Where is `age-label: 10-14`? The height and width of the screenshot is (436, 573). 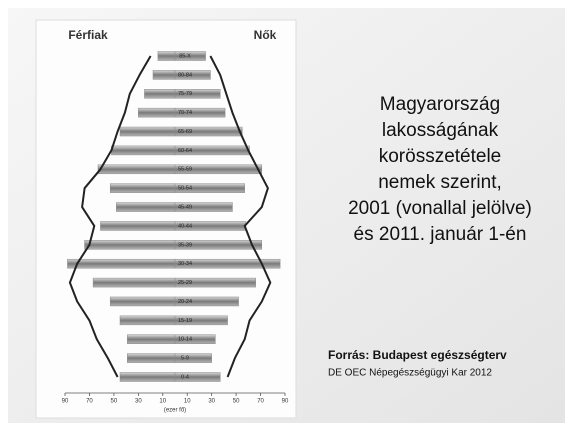 age-label: 10-14 is located at coordinates (185, 340).